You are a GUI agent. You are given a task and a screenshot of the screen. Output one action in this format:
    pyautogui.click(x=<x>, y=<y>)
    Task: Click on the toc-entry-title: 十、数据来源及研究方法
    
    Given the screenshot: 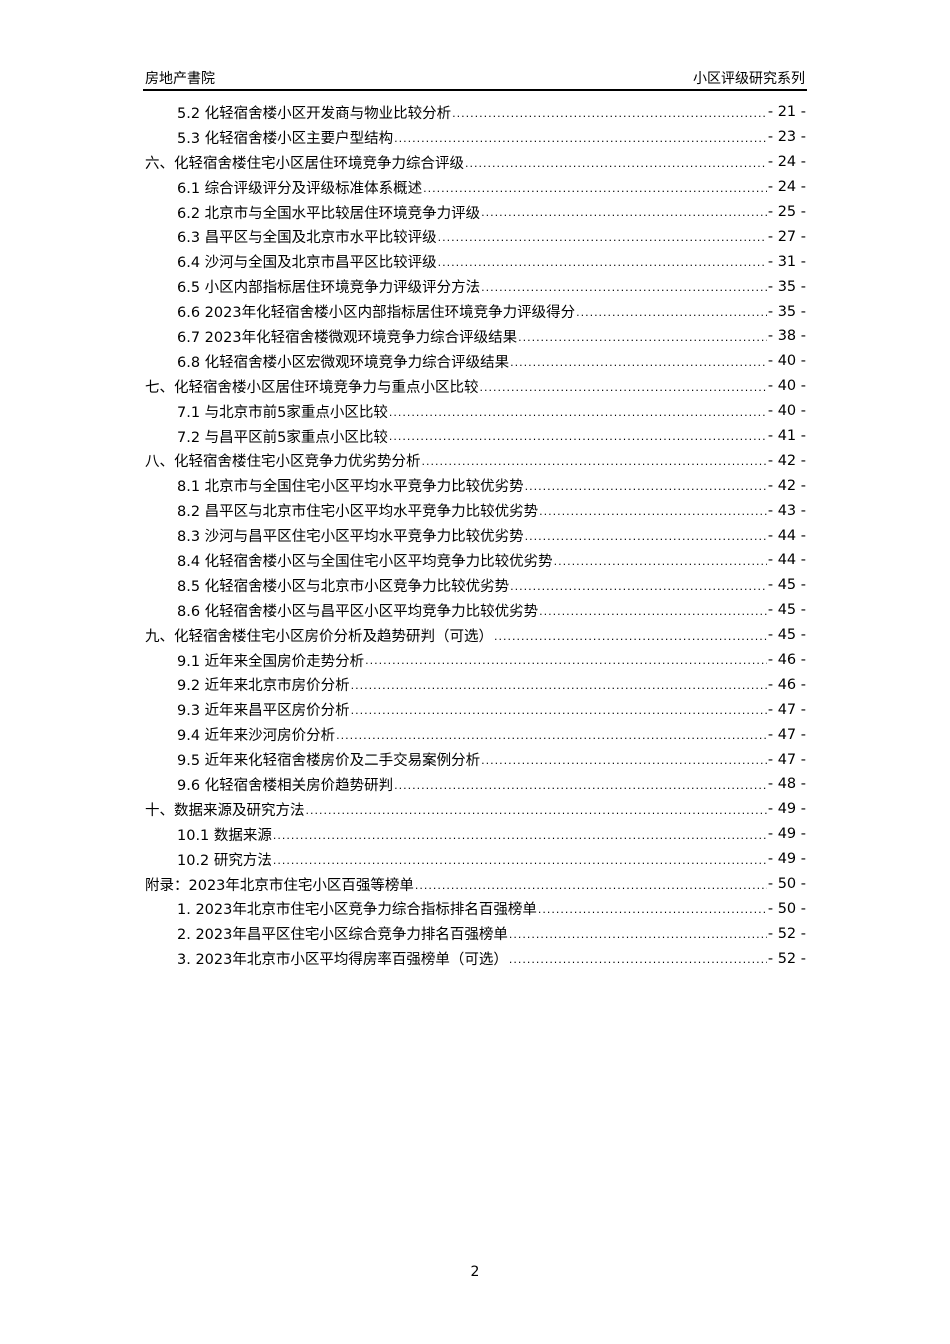 What is the action you would take?
    pyautogui.click(x=225, y=810)
    